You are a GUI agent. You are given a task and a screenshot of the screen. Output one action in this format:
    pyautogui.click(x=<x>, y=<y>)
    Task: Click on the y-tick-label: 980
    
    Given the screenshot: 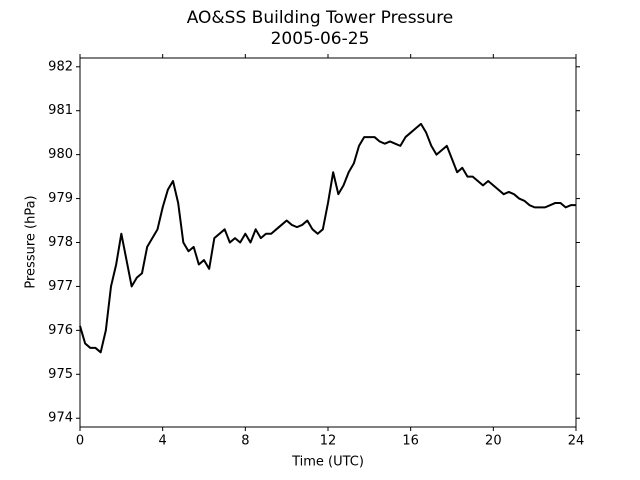 What is the action you would take?
    pyautogui.click(x=60, y=154)
    